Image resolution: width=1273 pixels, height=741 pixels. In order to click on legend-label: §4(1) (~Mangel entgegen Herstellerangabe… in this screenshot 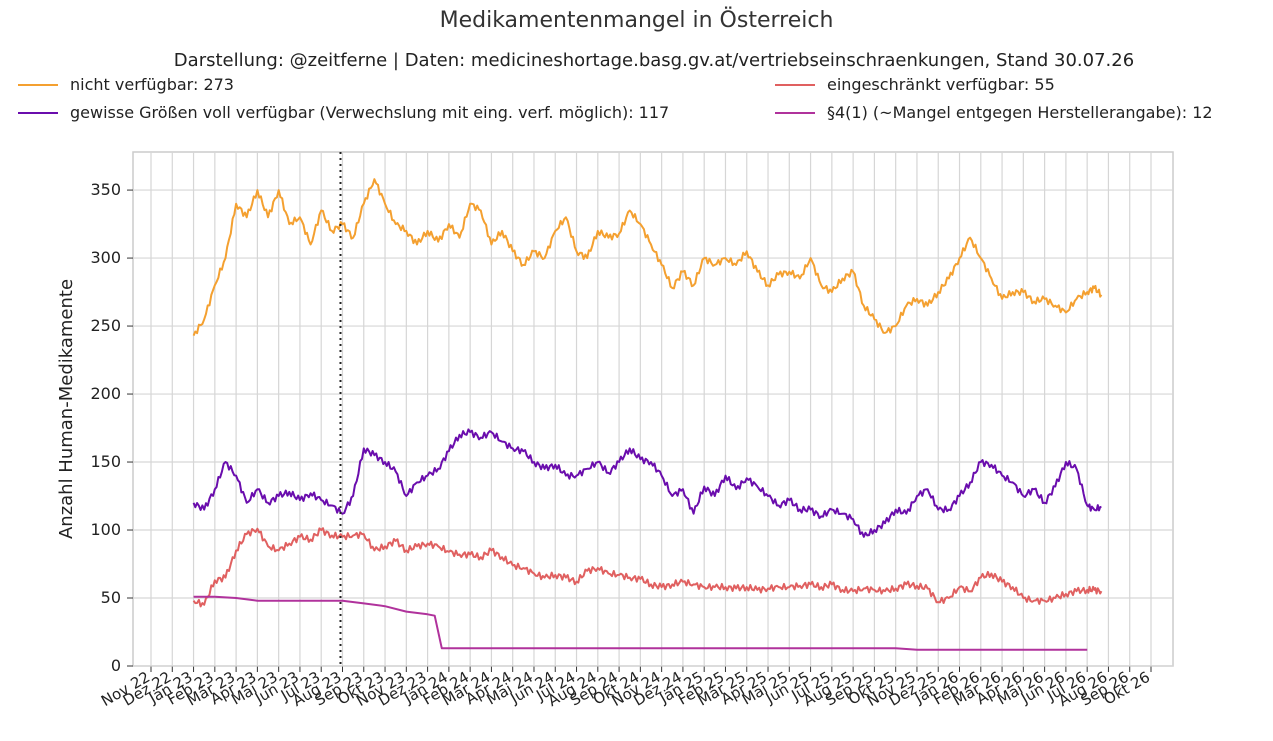, I will do `click(1020, 112)`.